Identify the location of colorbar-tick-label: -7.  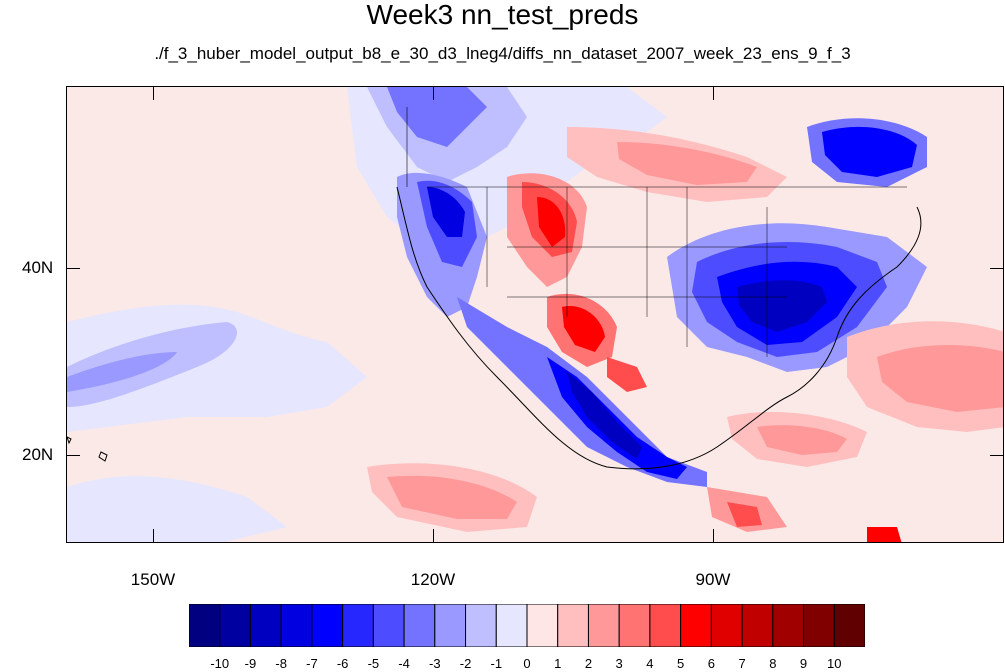
(312, 663).